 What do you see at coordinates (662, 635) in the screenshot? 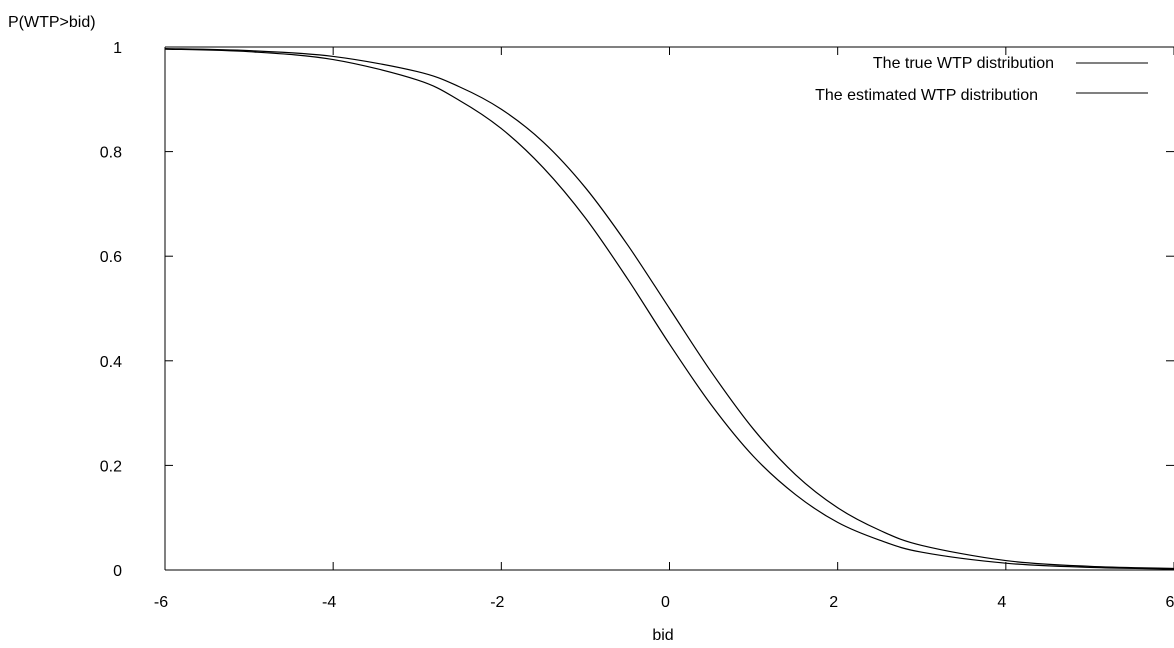
I see `x-axis-label: bid` at bounding box center [662, 635].